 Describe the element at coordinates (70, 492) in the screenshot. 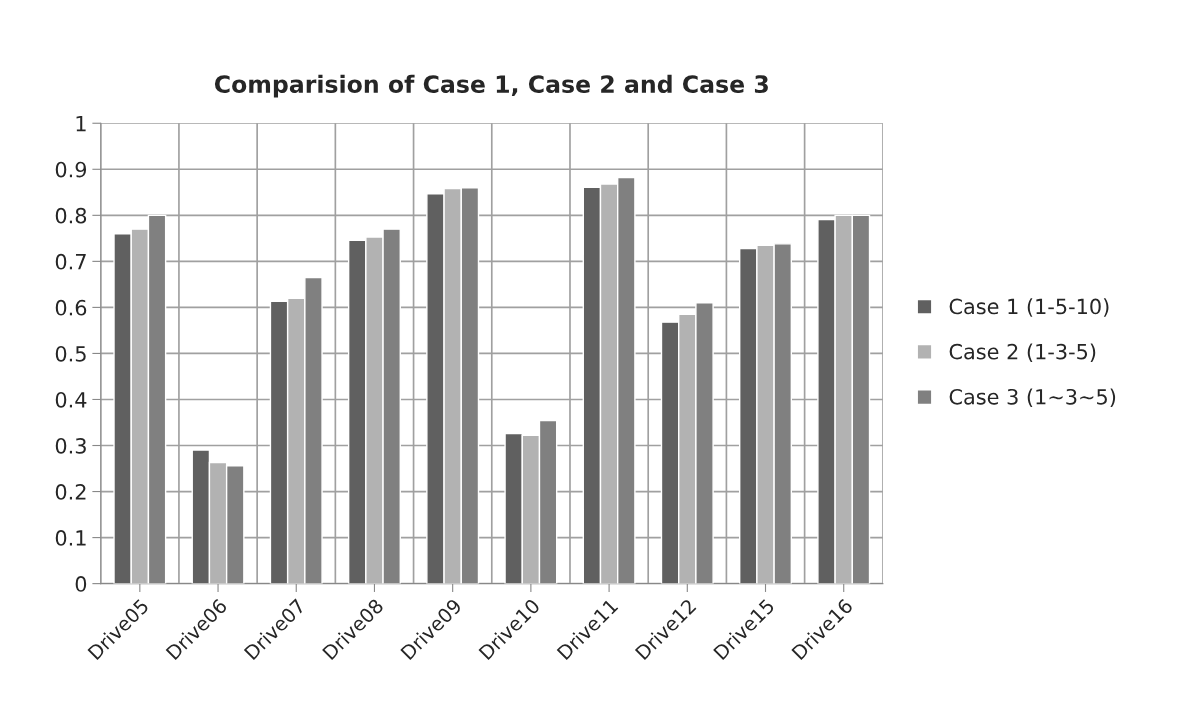

I see `y-tick-label: 0.2` at that location.